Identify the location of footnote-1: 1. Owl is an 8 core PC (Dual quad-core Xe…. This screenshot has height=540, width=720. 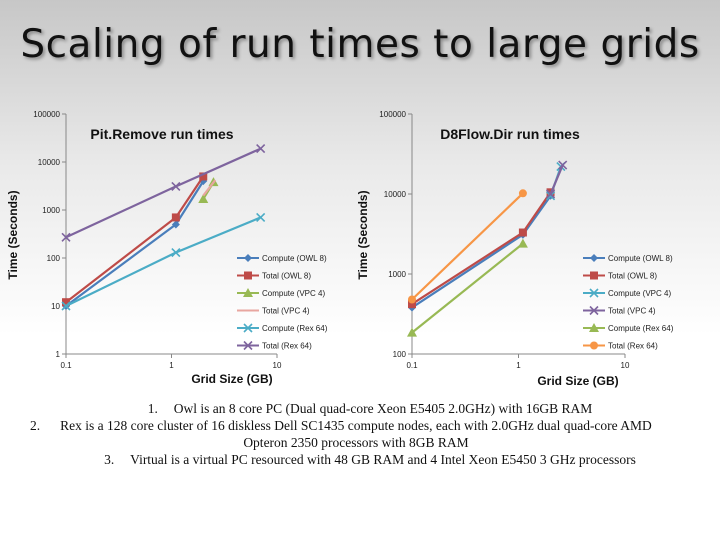
(370, 408).